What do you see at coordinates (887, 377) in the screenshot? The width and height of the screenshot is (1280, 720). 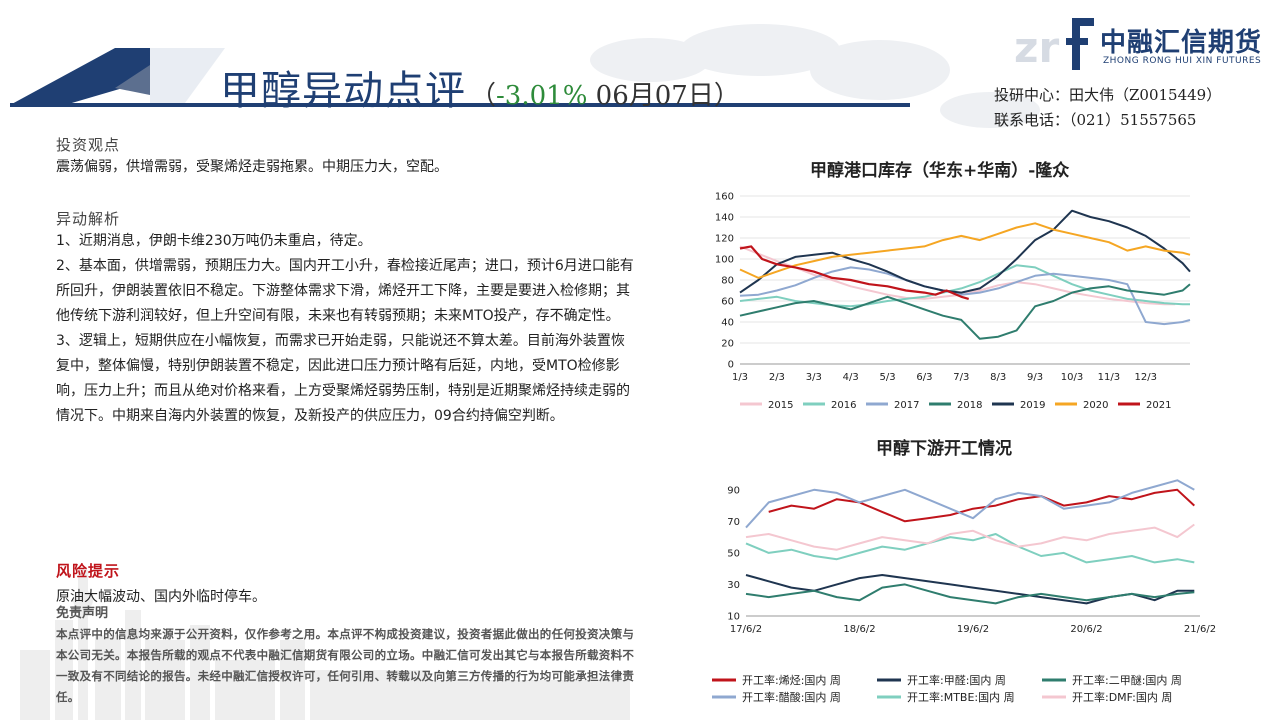 I see `x-tick-label: 5/3` at bounding box center [887, 377].